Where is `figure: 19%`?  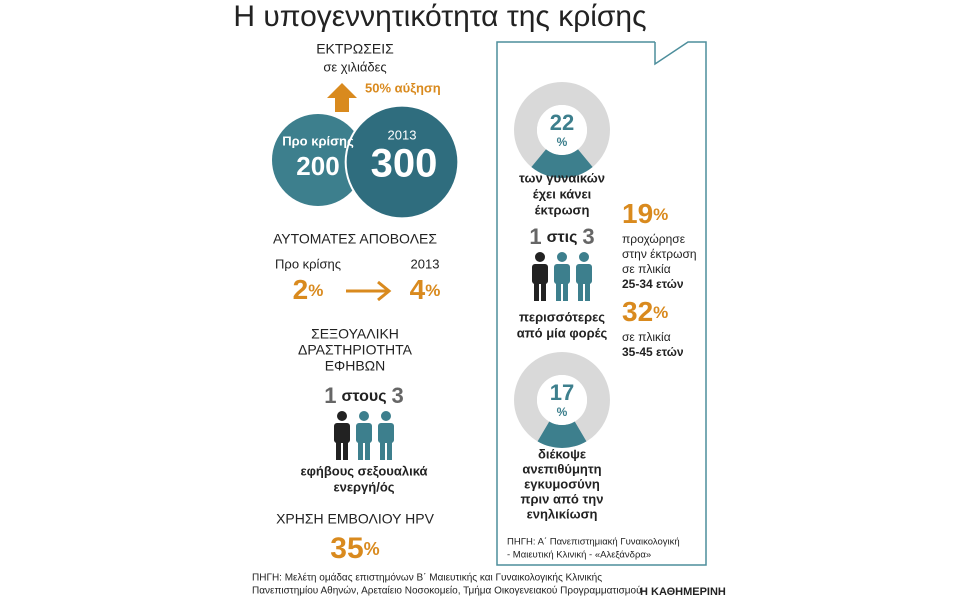 figure: 19% is located at coordinates (645, 213).